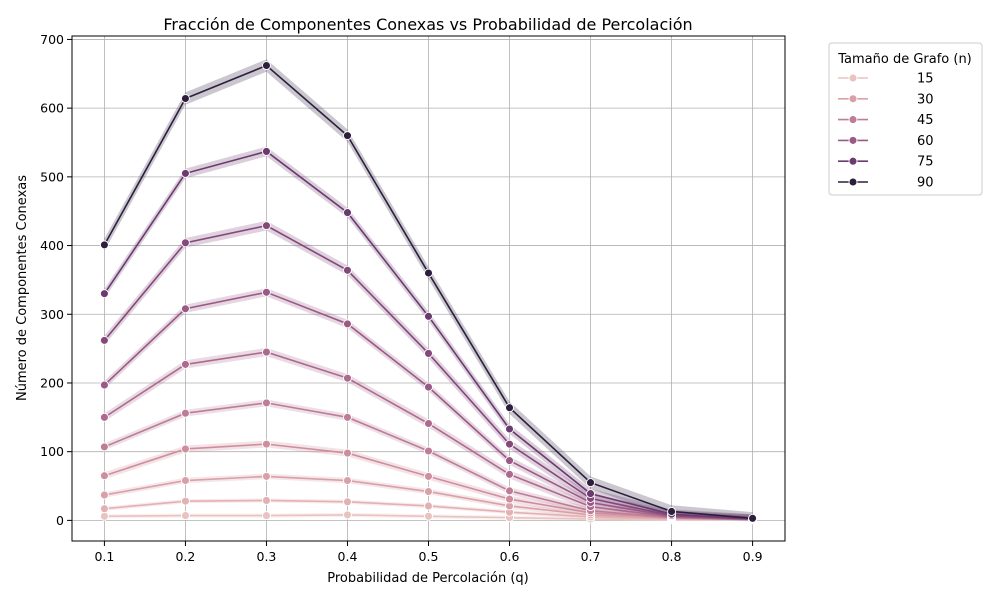 This screenshot has width=1000, height=600. Describe the element at coordinates (52, 176) in the screenshot. I see `y-tick-label: 500` at that location.